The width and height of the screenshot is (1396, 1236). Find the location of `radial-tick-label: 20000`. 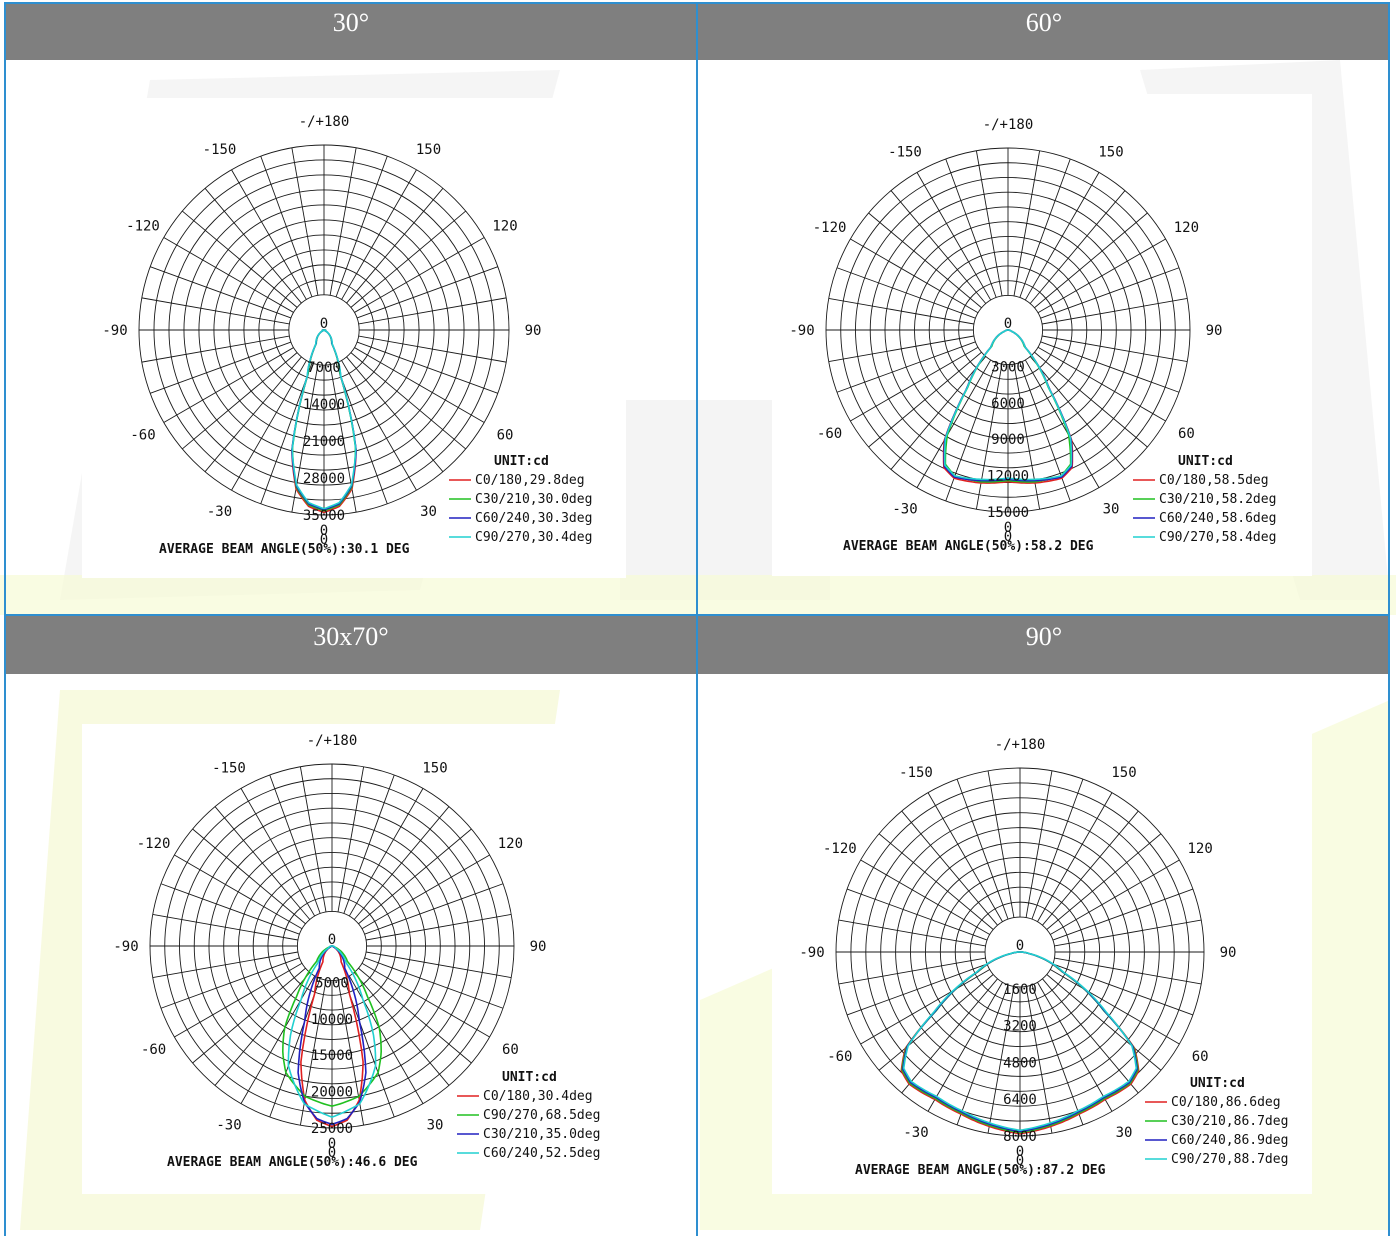

radial-tick-label: 20000 is located at coordinates (332, 1093).